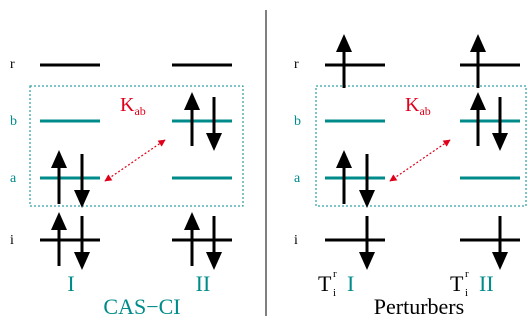 The image size is (528, 326). What do you see at coordinates (297, 121) in the screenshot?
I see `orbital-label-b-right: b` at bounding box center [297, 121].